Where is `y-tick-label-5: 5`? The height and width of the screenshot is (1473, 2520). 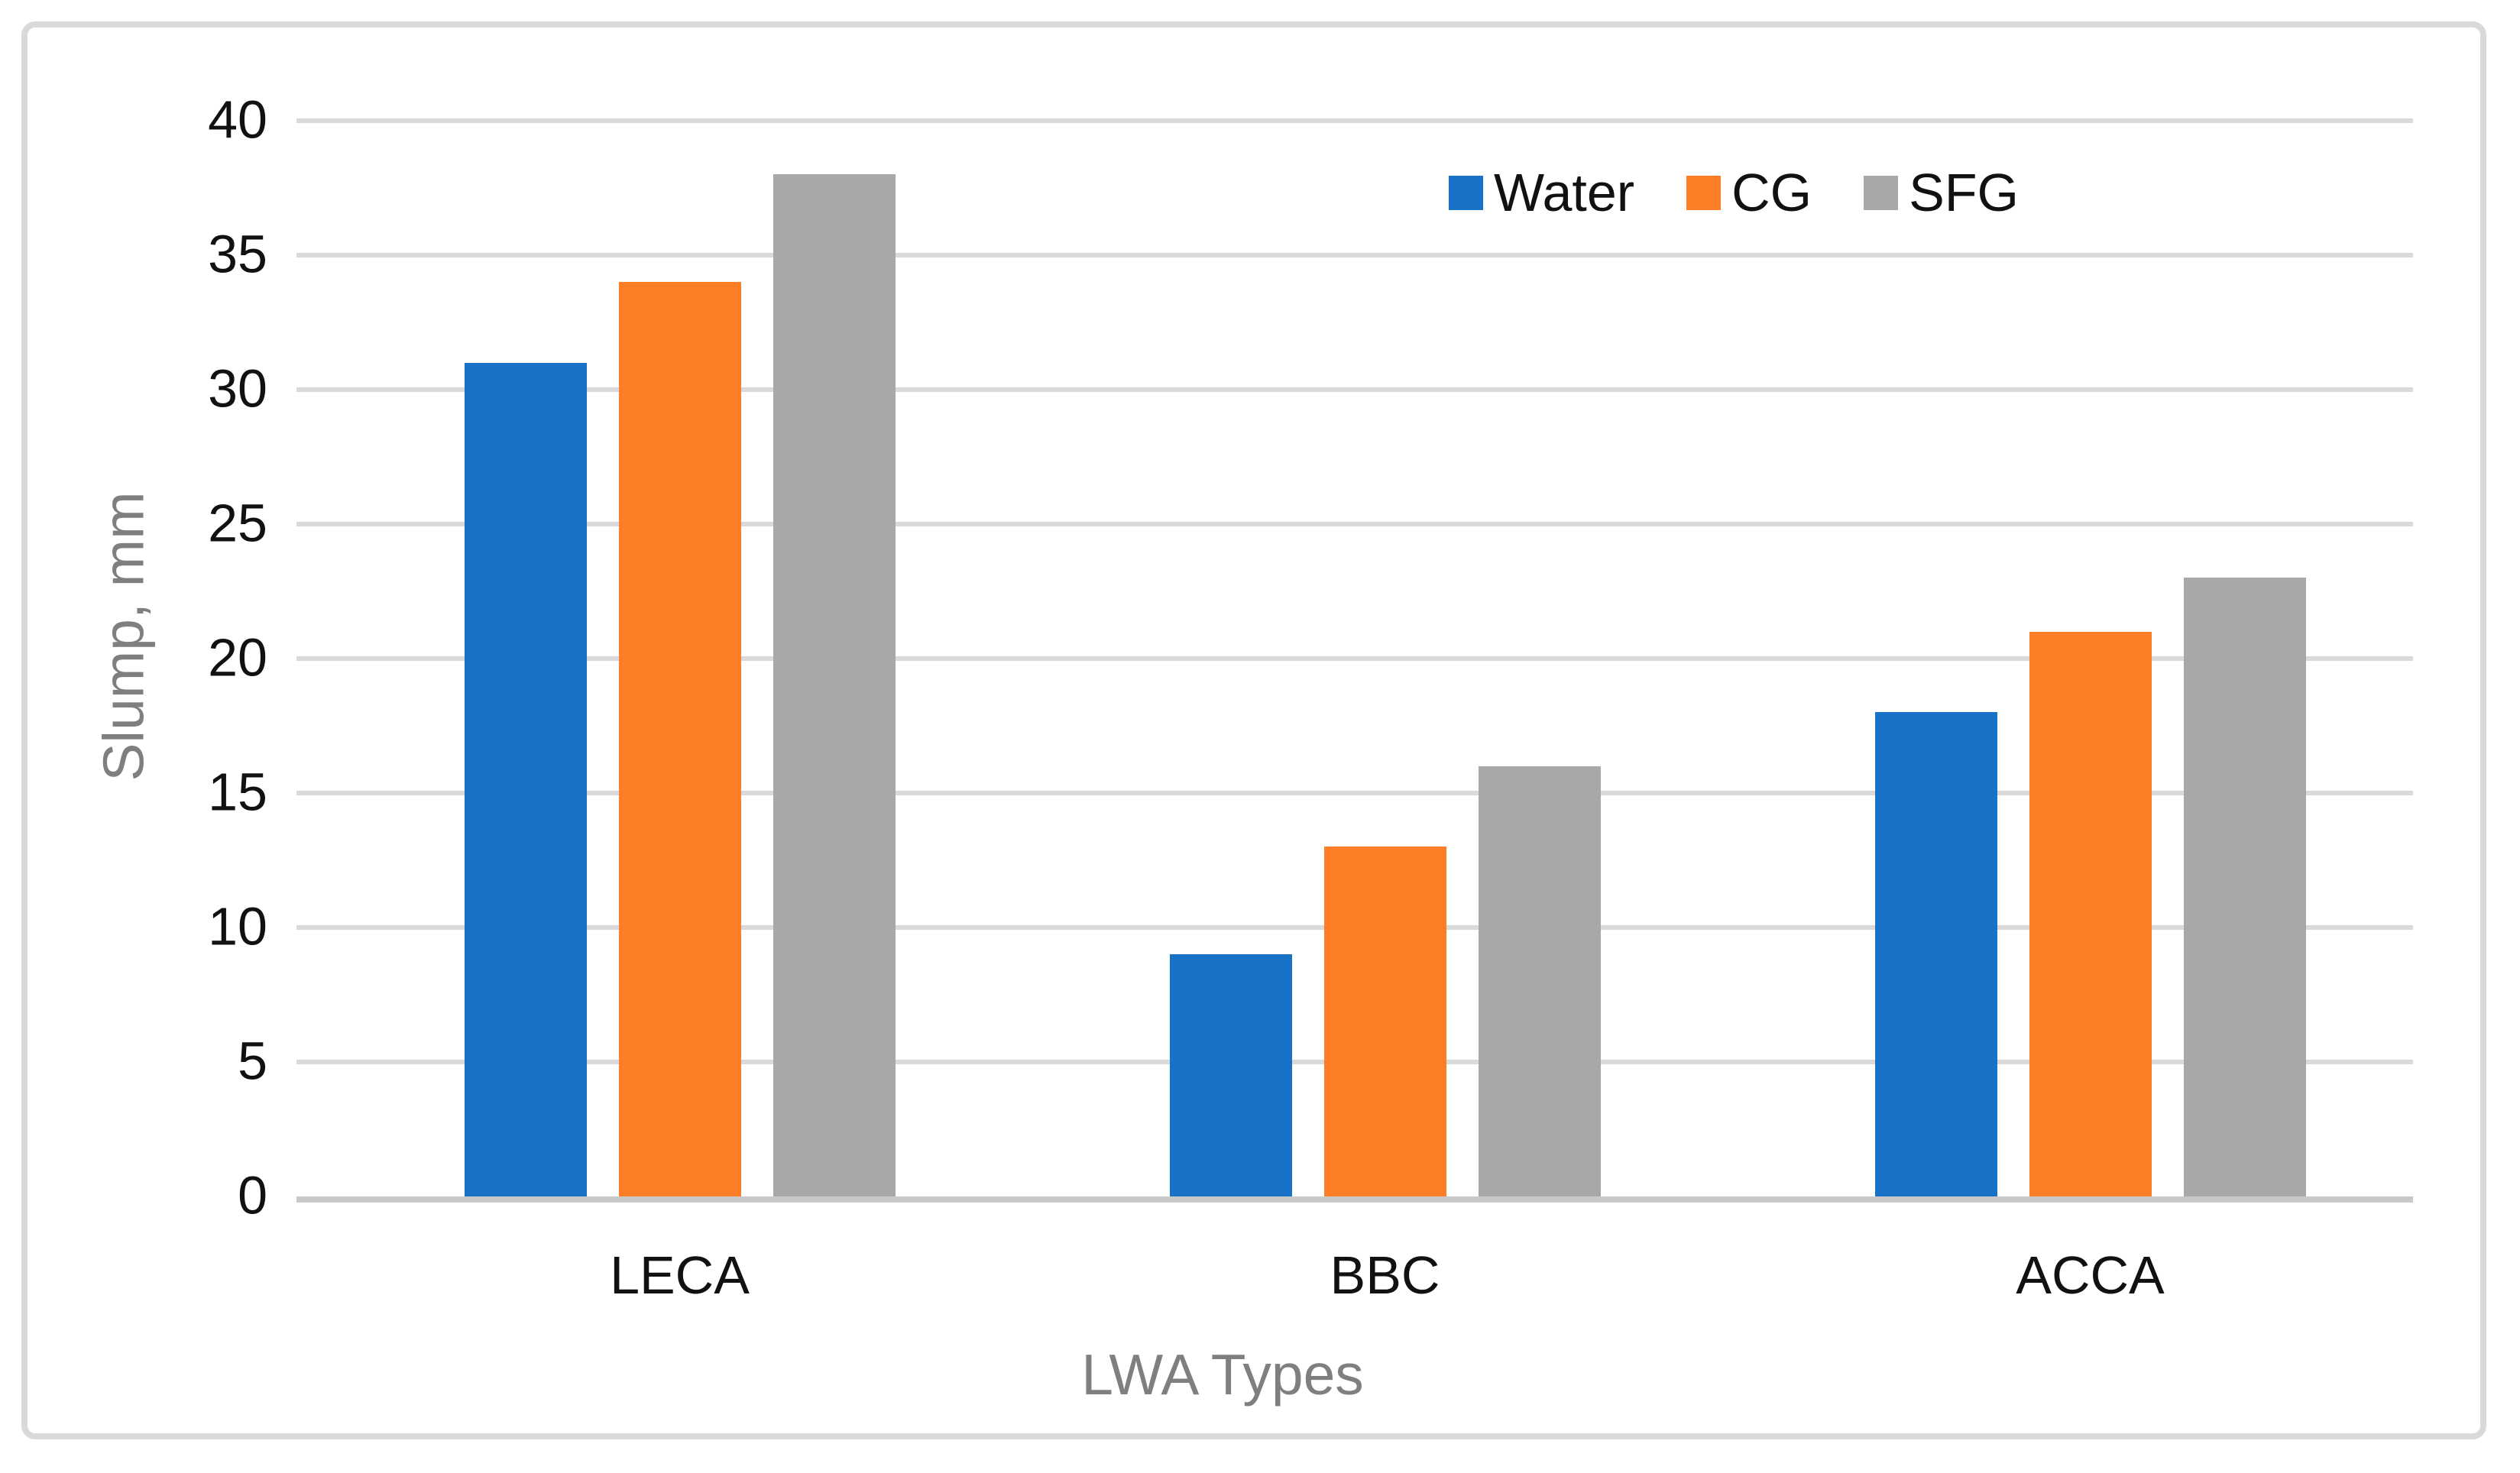
y-tick-label-5: 5 is located at coordinates (252, 1061).